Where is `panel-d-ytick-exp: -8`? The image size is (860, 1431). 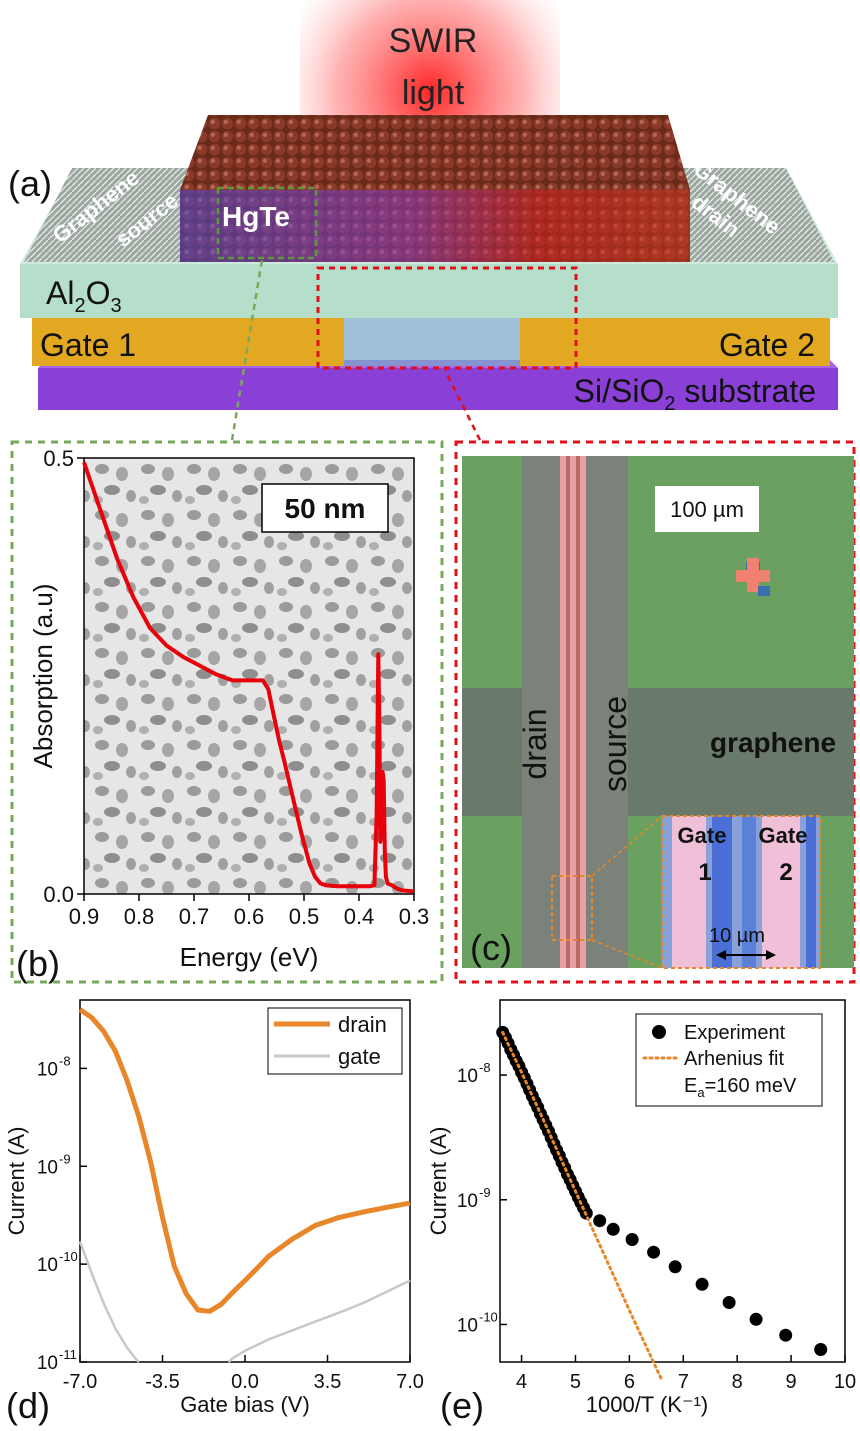 panel-d-ytick-exp: -8 is located at coordinates (65, 1060).